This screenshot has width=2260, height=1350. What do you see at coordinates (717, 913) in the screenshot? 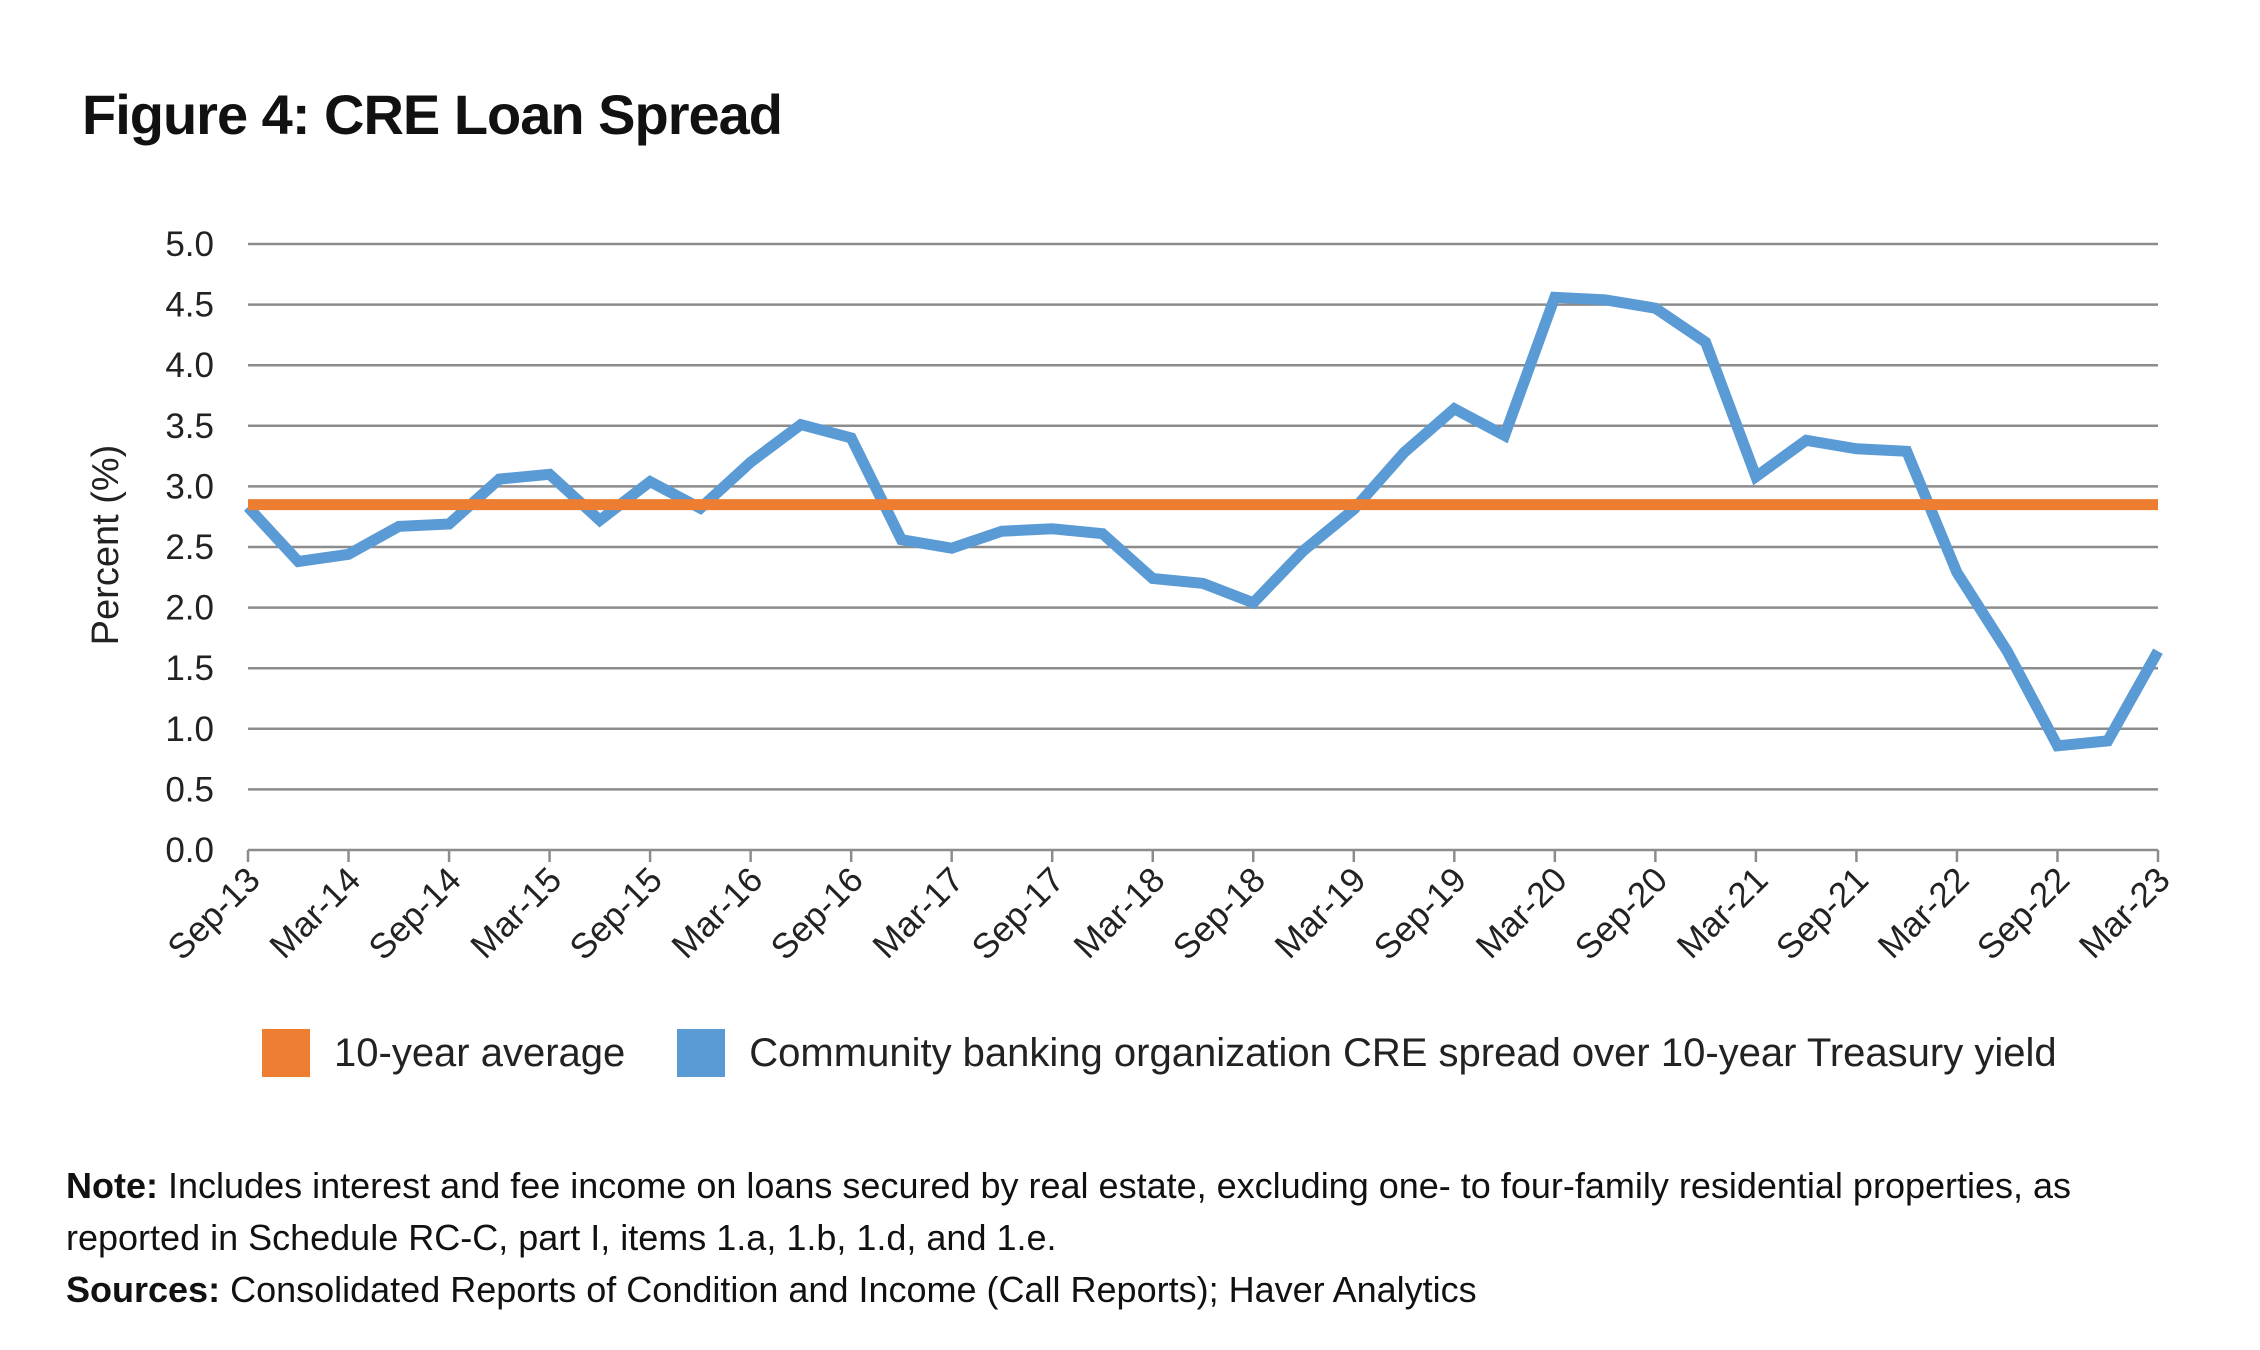
I see `x-tick-label: Mar-16` at bounding box center [717, 913].